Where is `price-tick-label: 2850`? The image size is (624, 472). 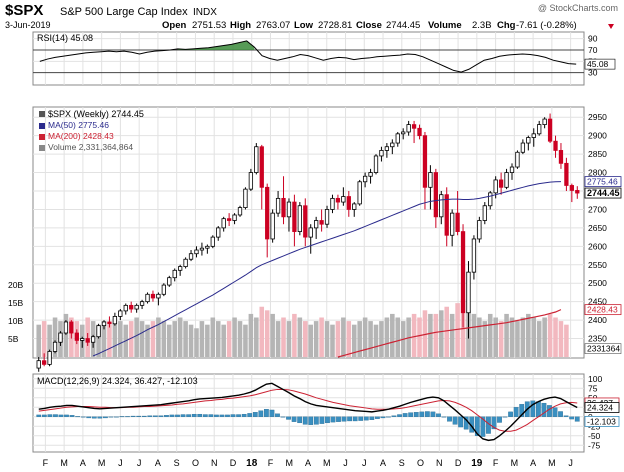
price-tick-label: 2850 is located at coordinates (597, 154).